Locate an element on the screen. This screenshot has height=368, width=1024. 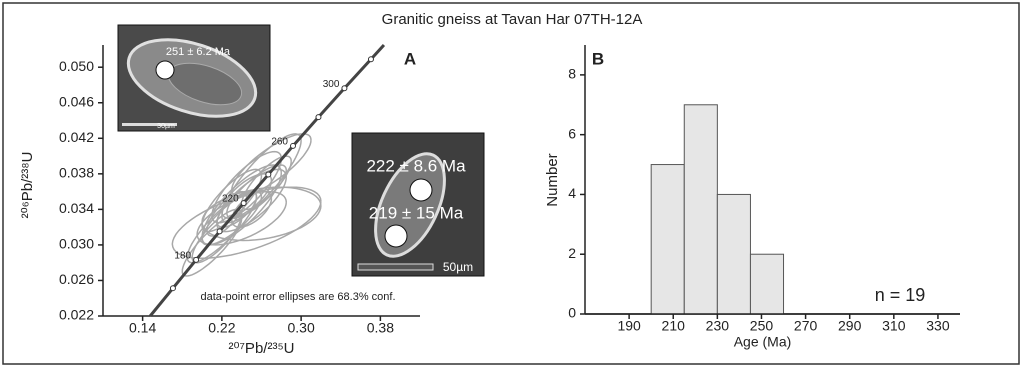
x-tick-label: 270 is located at coordinates (806, 326).